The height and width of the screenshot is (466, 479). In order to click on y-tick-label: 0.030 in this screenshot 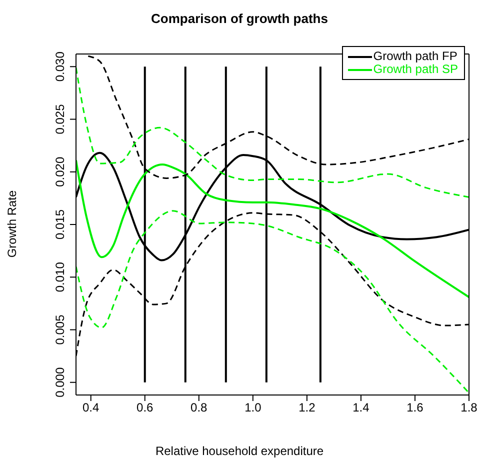, I will do `click(60, 66)`.